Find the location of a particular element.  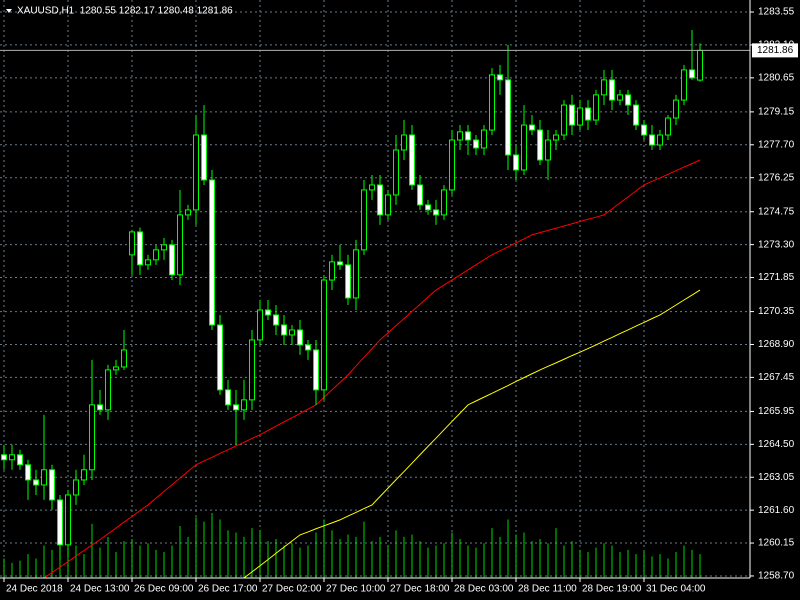

y-tick-label: 1270.35 is located at coordinates (776, 311).